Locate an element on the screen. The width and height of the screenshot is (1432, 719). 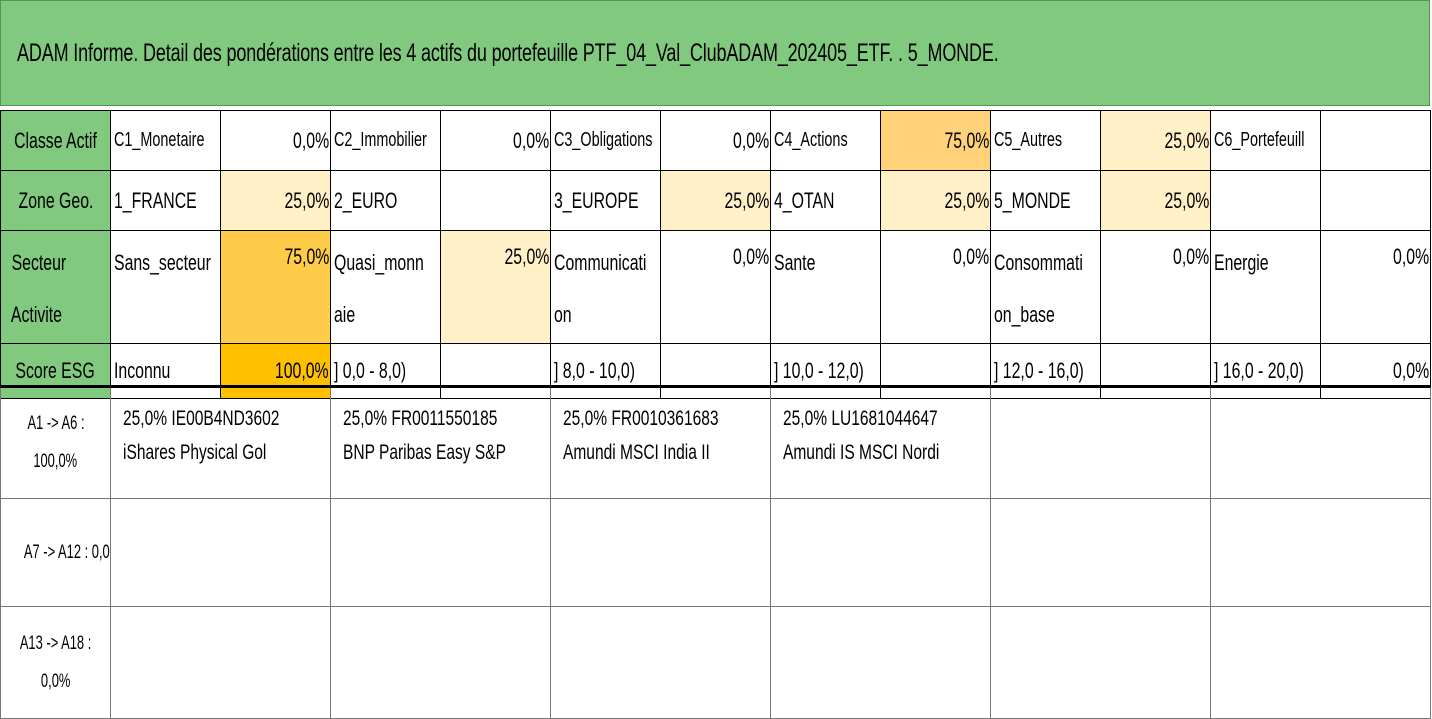
cell-classe-pct-3: 0,0% is located at coordinates (715, 140).